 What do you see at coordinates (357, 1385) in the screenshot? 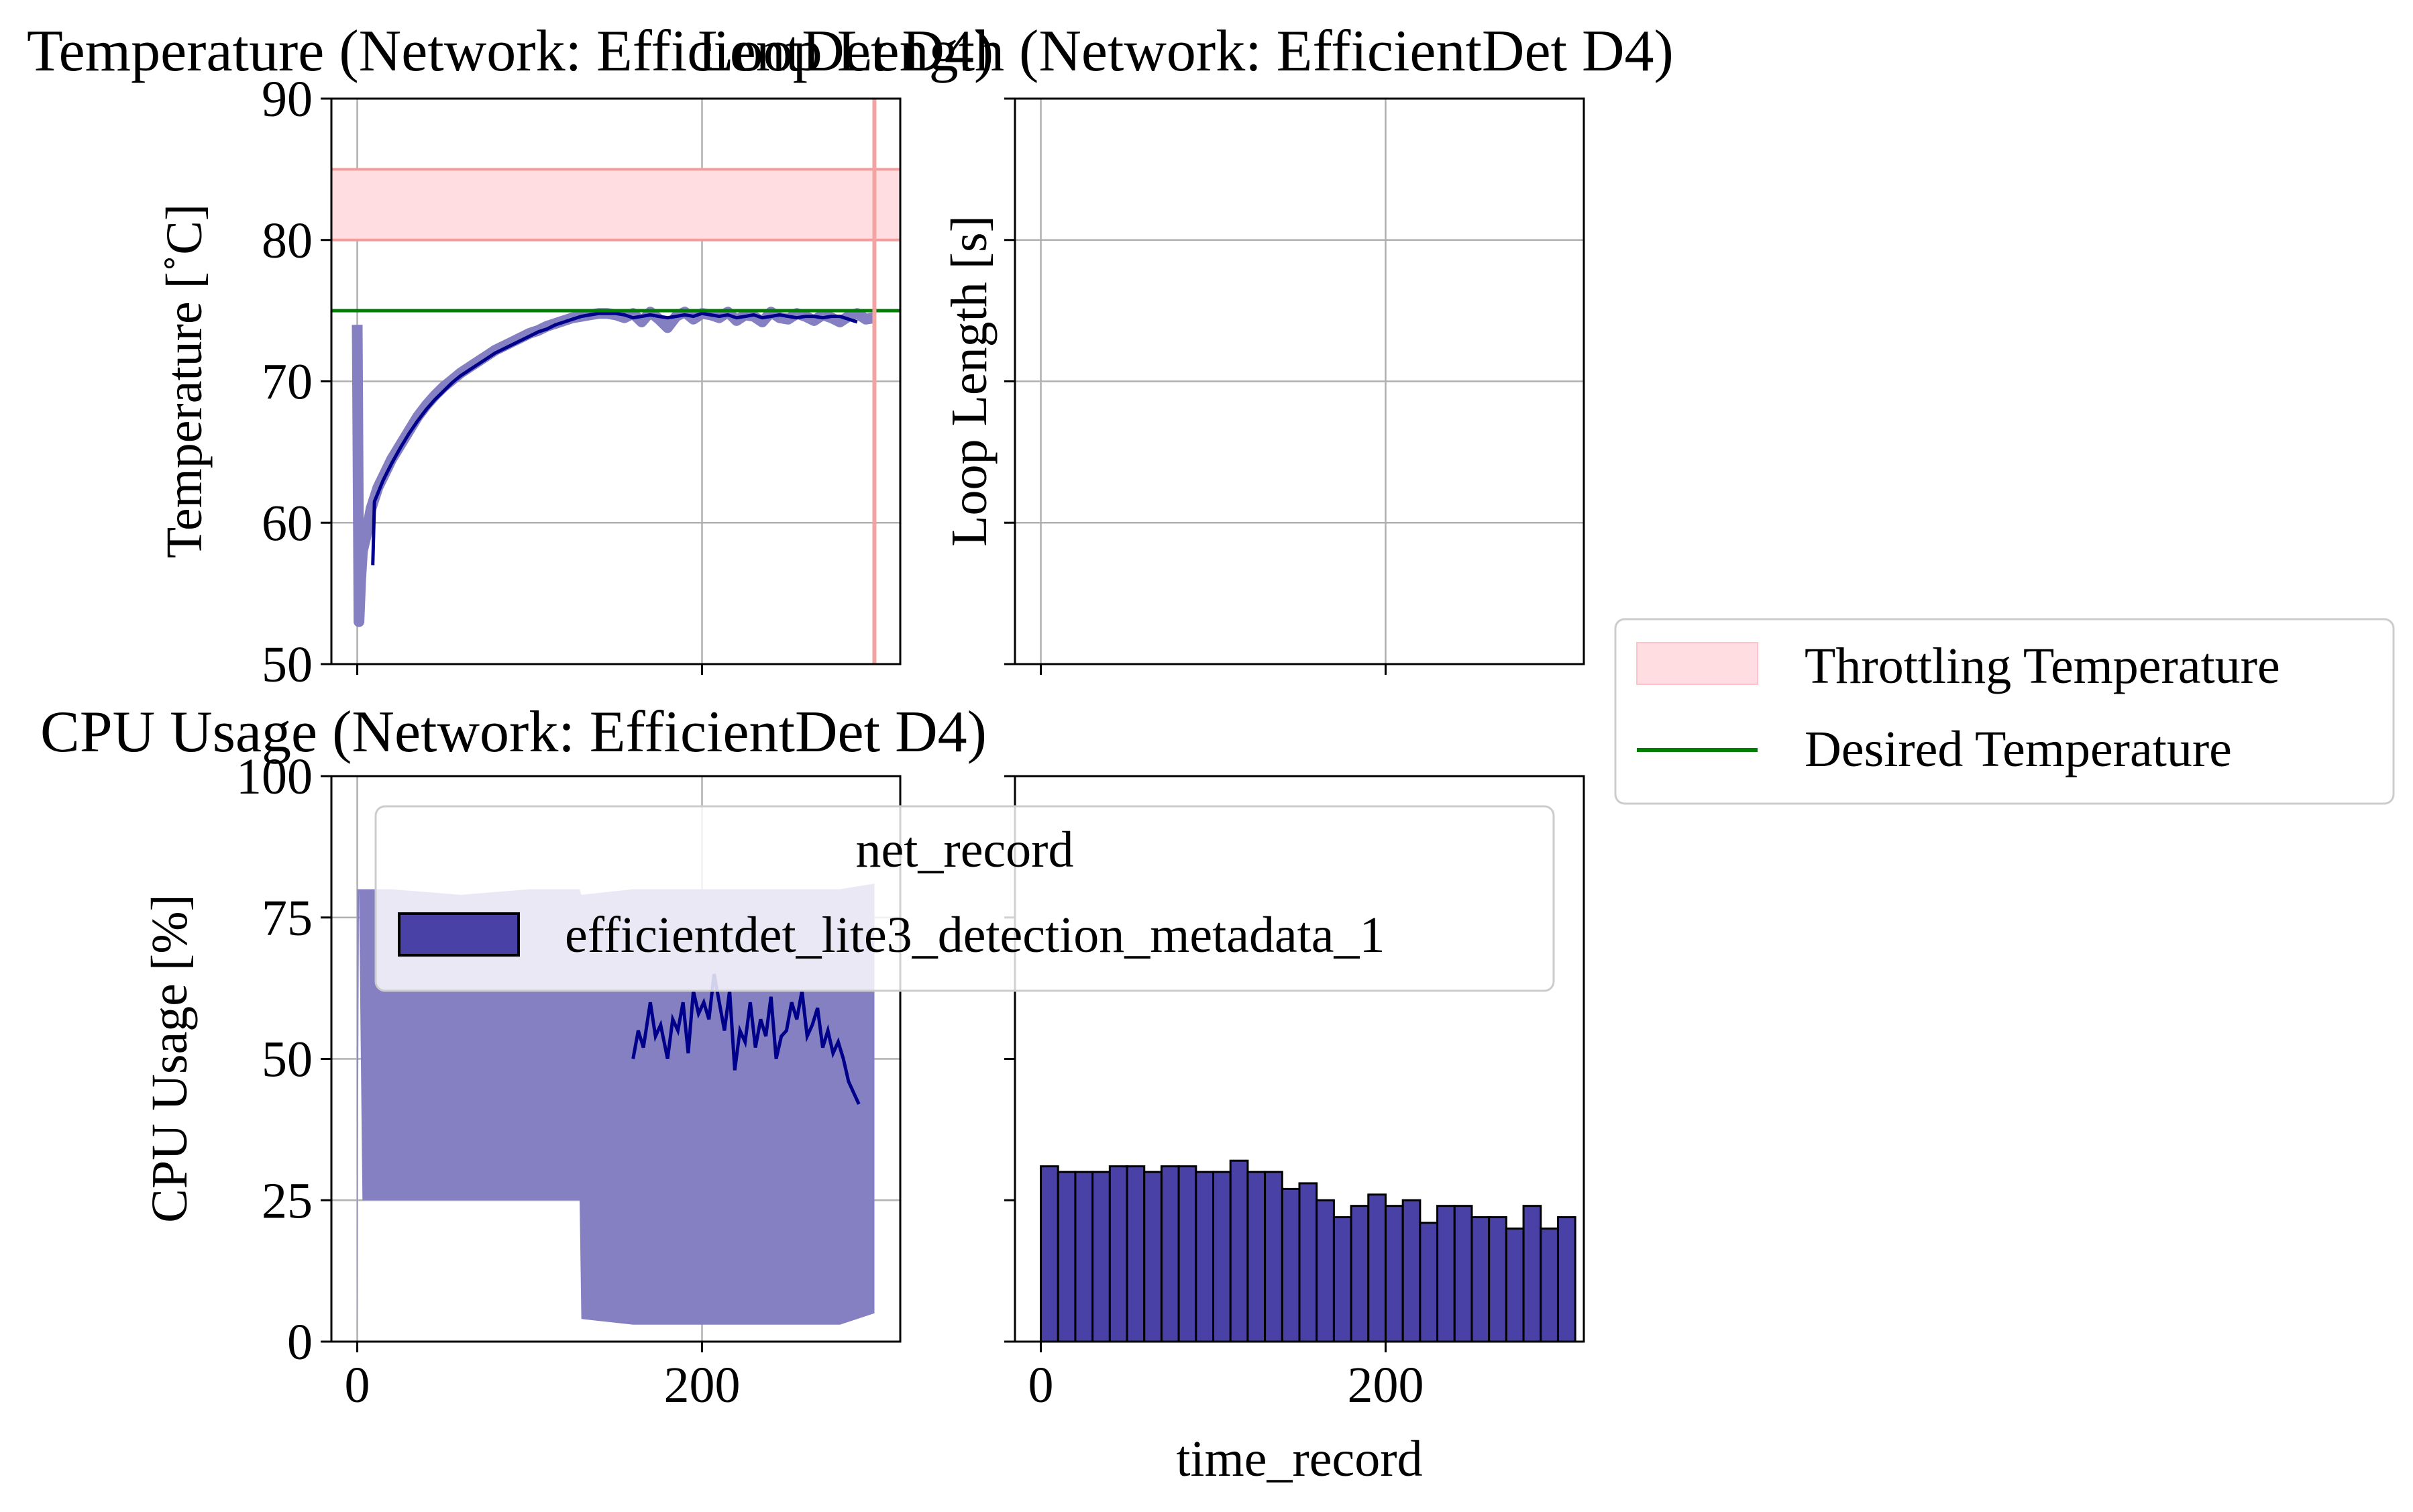
I see `cpu-usage-x-tick-label: 0` at bounding box center [357, 1385].